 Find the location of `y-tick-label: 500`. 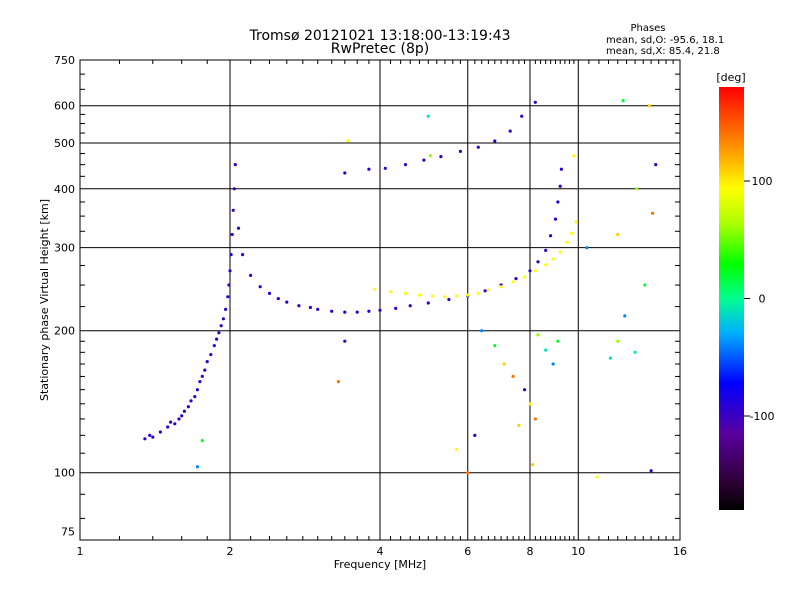

y-tick-label: 500 is located at coordinates (64, 143).